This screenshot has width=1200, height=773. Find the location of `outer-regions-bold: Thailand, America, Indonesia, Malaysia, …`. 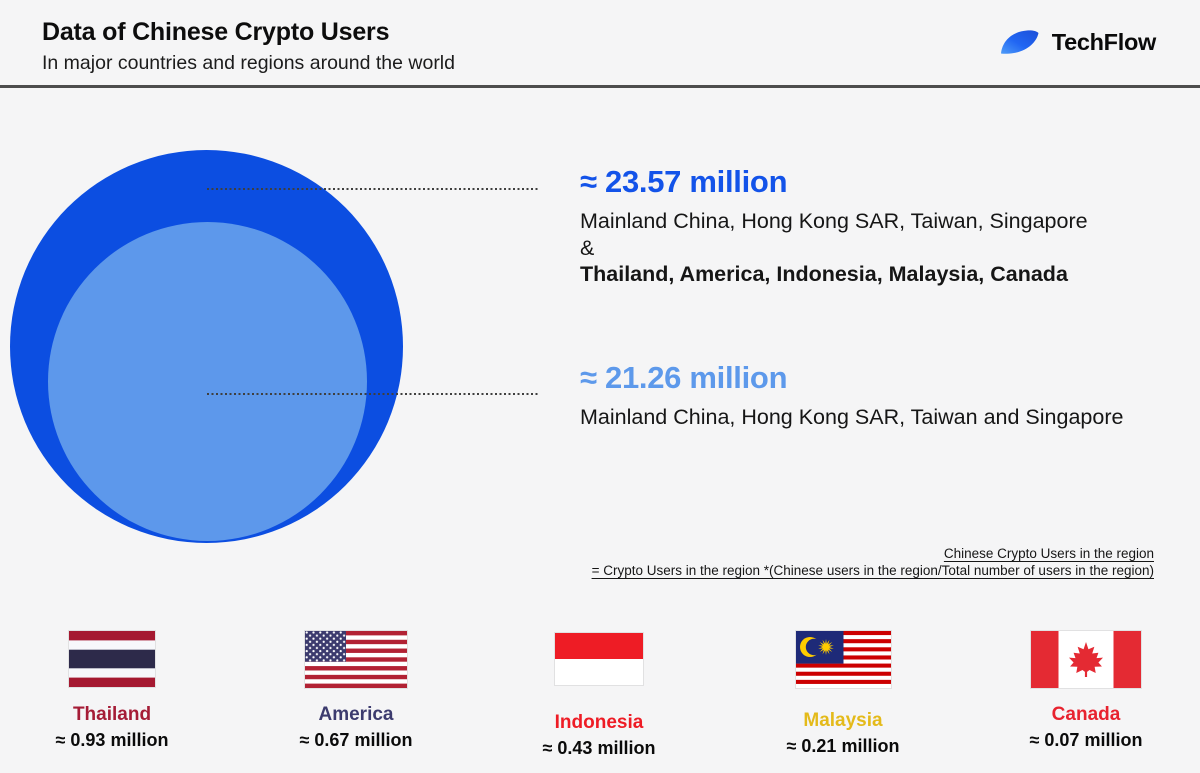

outer-regions-bold: Thailand, America, Indonesia, Malaysia, … is located at coordinates (824, 274).